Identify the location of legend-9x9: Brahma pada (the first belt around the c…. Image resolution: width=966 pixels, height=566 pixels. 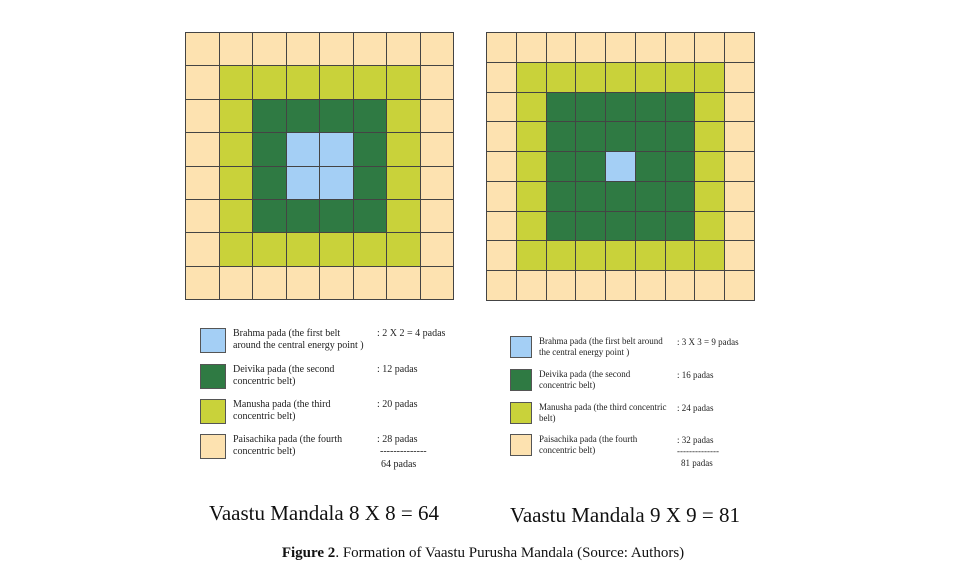
(640, 403).